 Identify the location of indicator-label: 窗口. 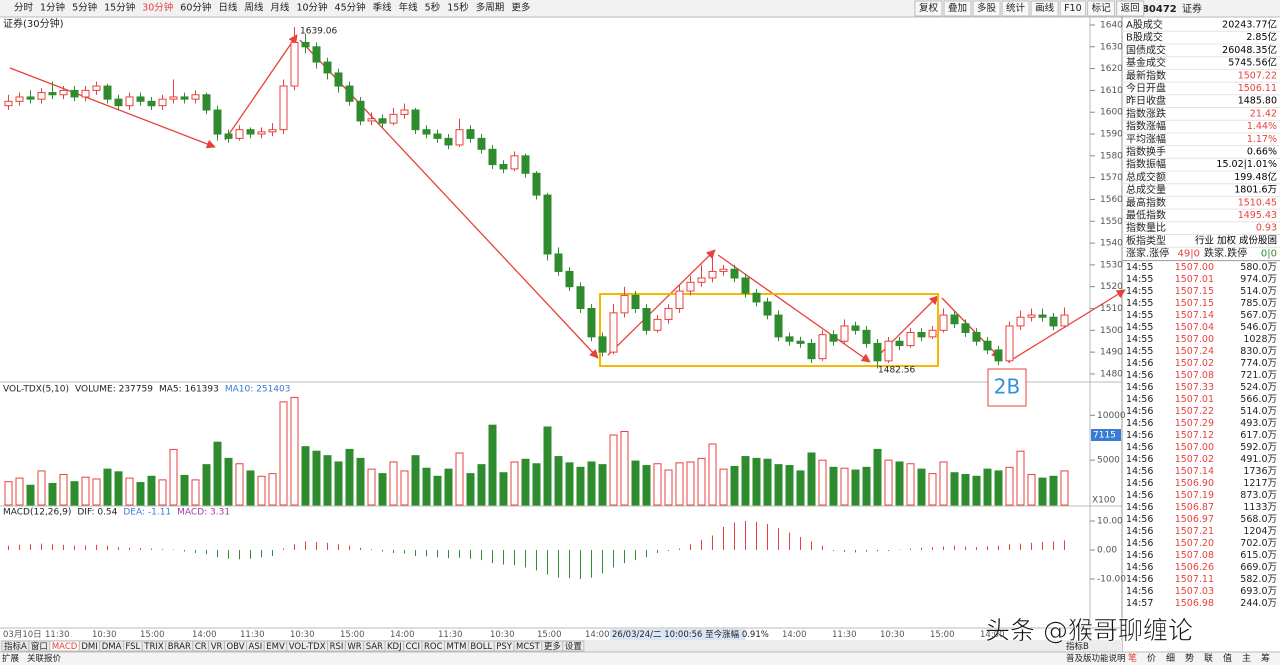
(39, 646).